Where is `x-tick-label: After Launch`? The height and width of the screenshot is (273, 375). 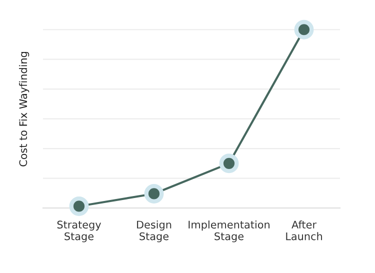
x-tick-label: After Launch is located at coordinates (304, 230).